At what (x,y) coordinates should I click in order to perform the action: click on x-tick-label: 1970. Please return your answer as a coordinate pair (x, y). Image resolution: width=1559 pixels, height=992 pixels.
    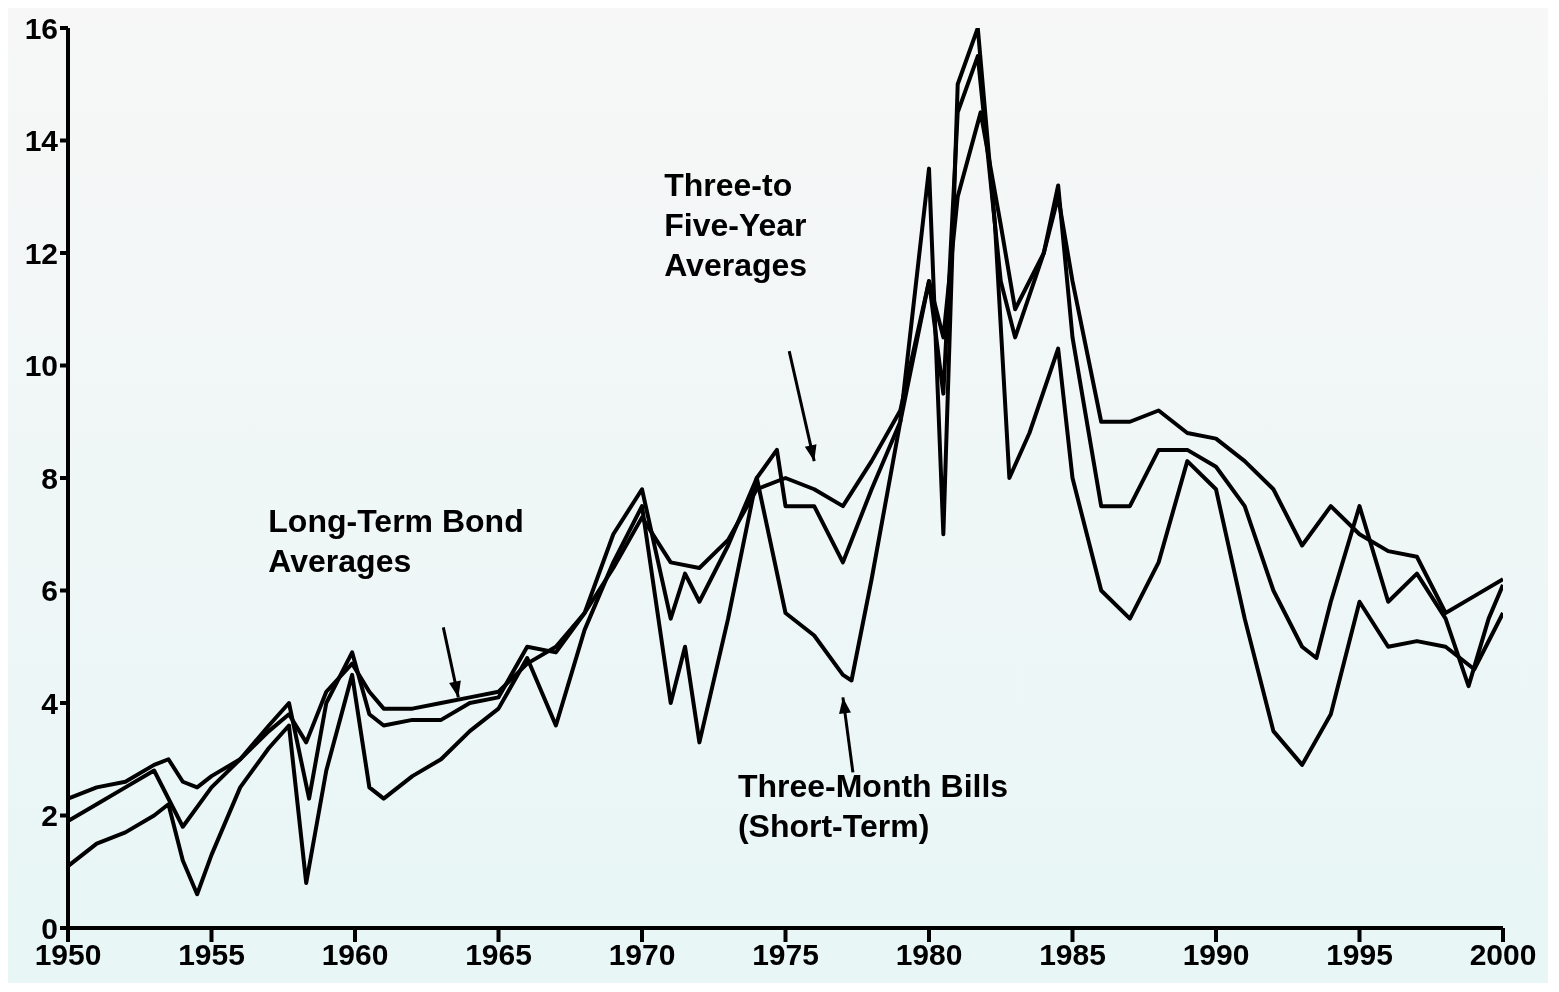
    Looking at the image, I should click on (642, 955).